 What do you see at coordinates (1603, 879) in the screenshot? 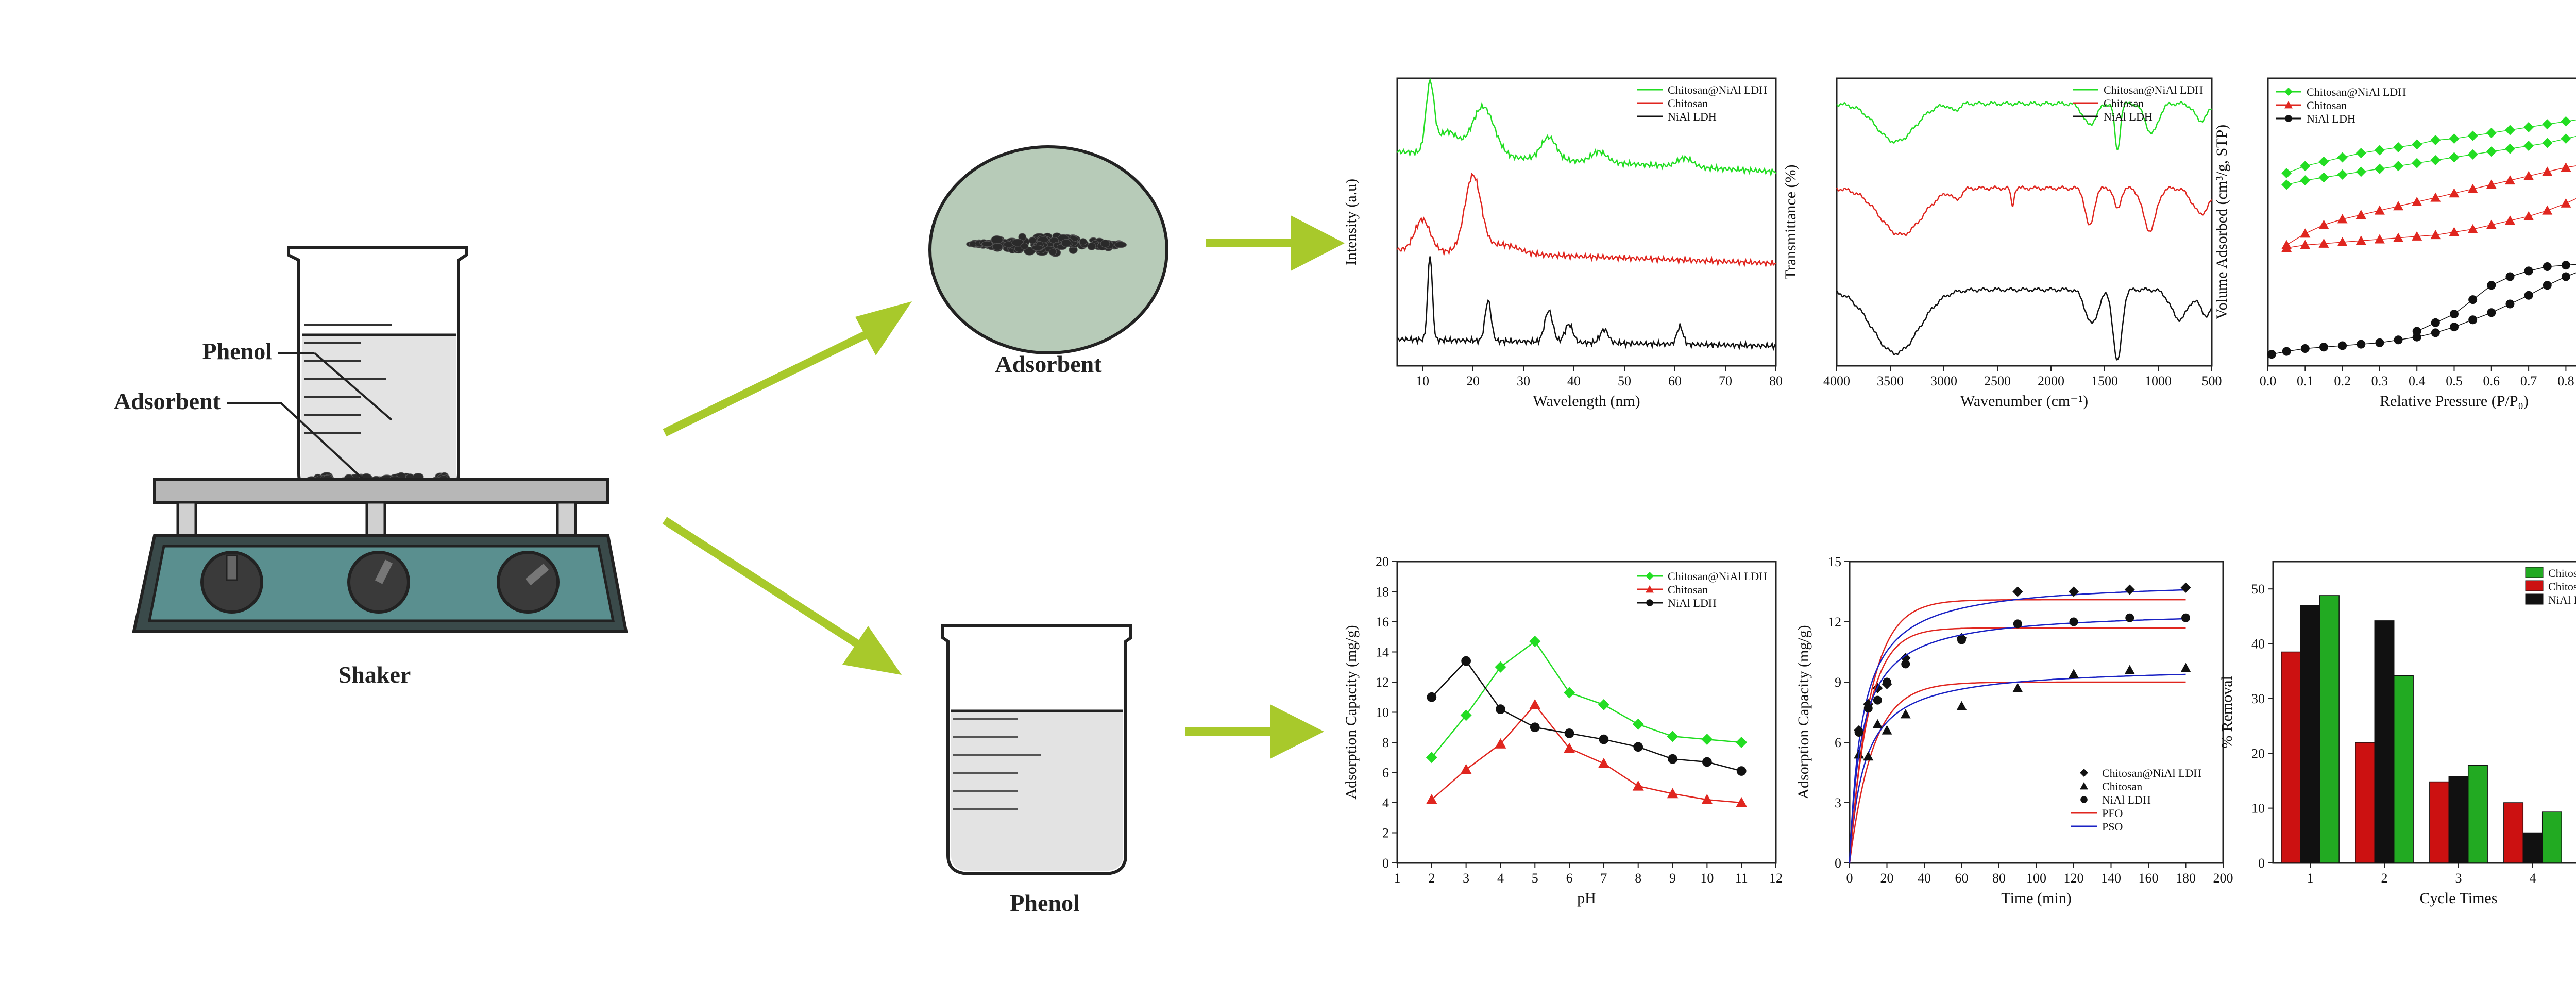
I see `x-tick-label: 7` at bounding box center [1603, 879].